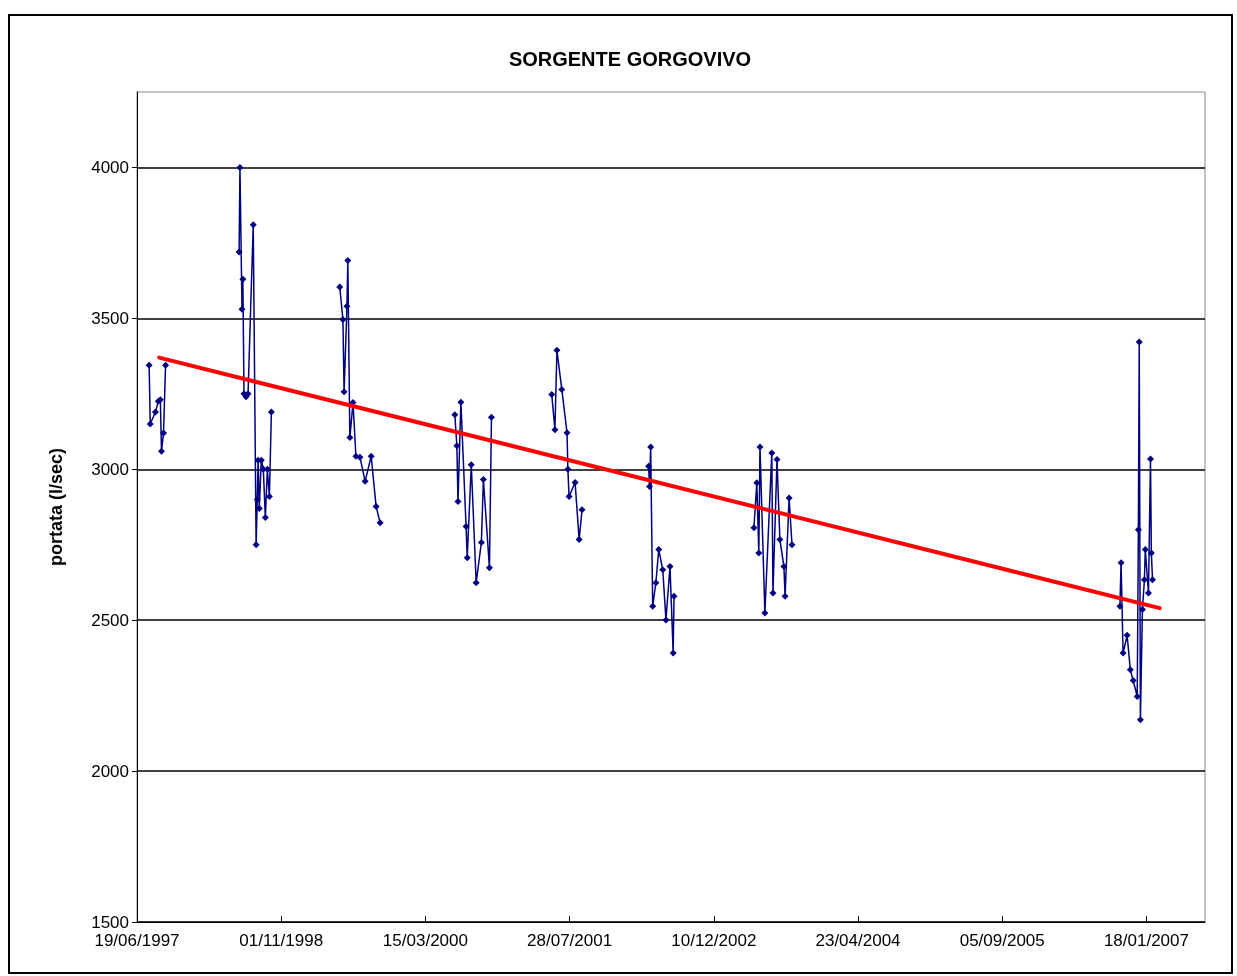 The height and width of the screenshot is (976, 1237). I want to click on y-tick-label: 3500, so click(110, 318).